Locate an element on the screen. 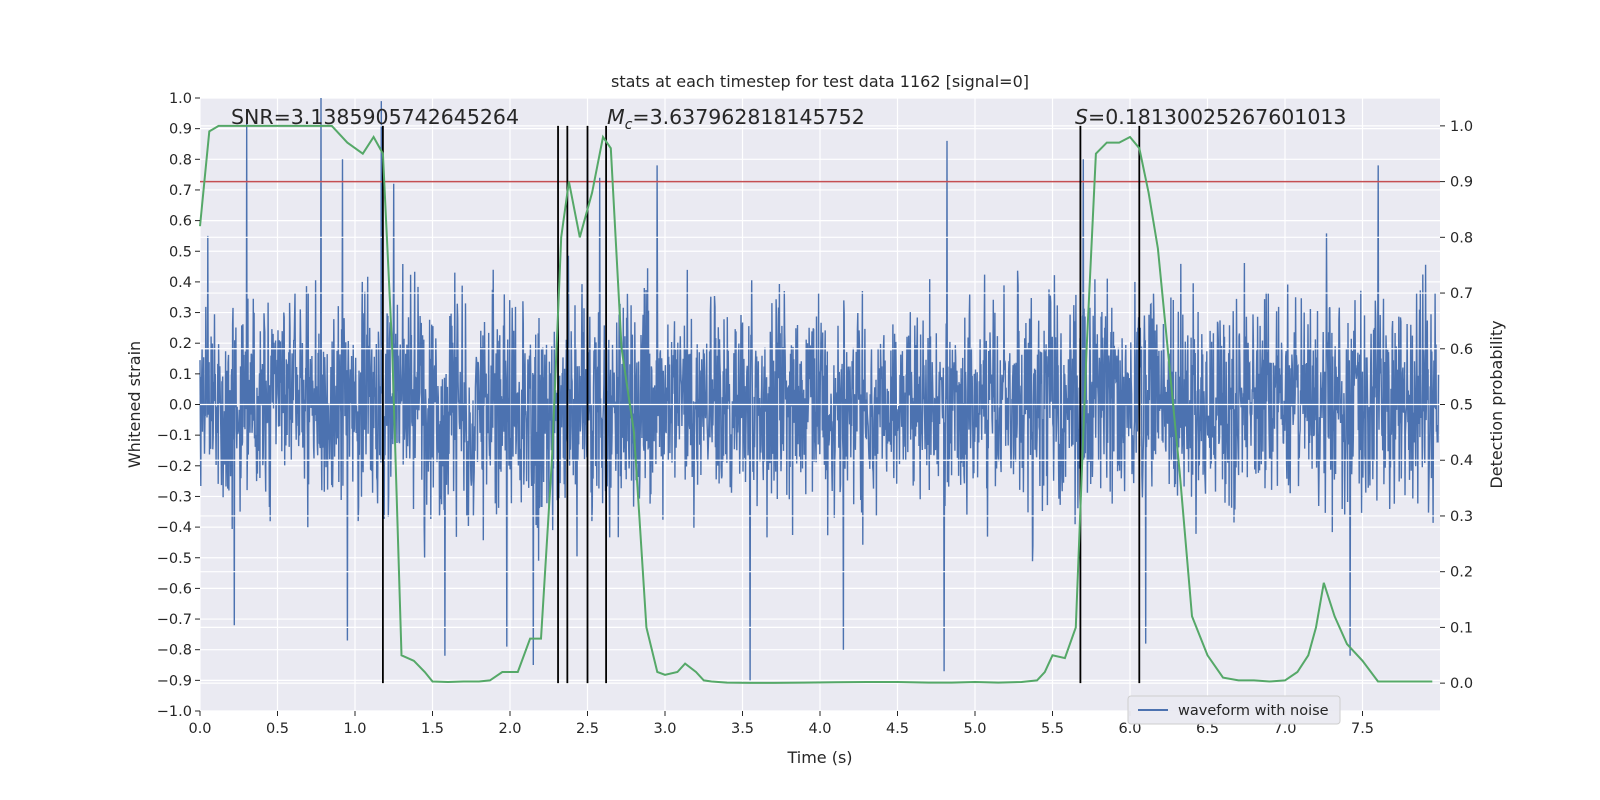  y-left-tick-label: 0.1 is located at coordinates (180, 375).